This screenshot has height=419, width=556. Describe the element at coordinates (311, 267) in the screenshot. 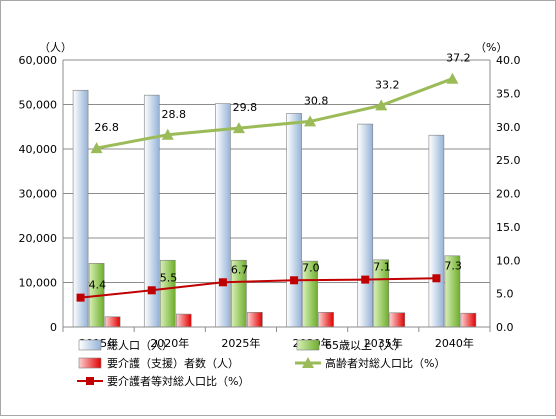

I see `data-label: 7.0` at that location.